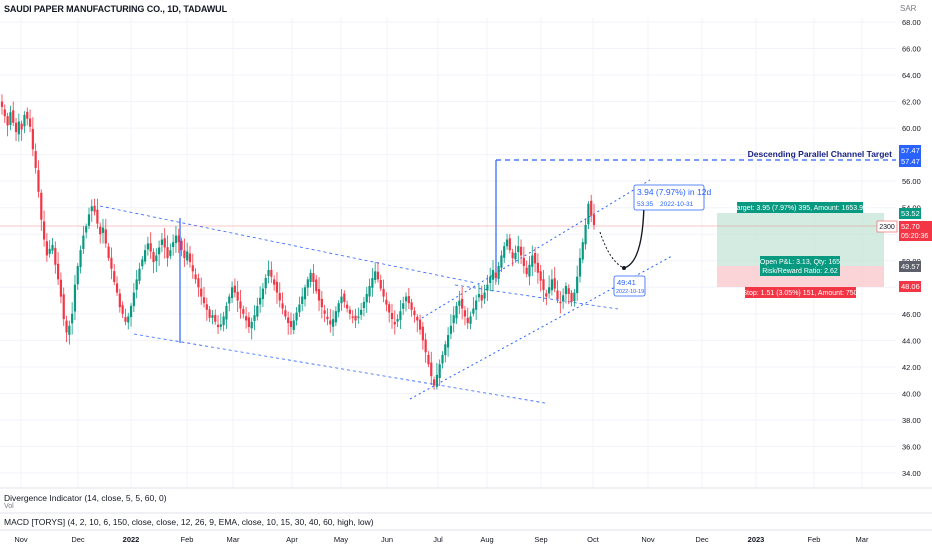 Image resolution: width=932 pixels, height=550 pixels. I want to click on x-tick-label: Dec, so click(702, 539).